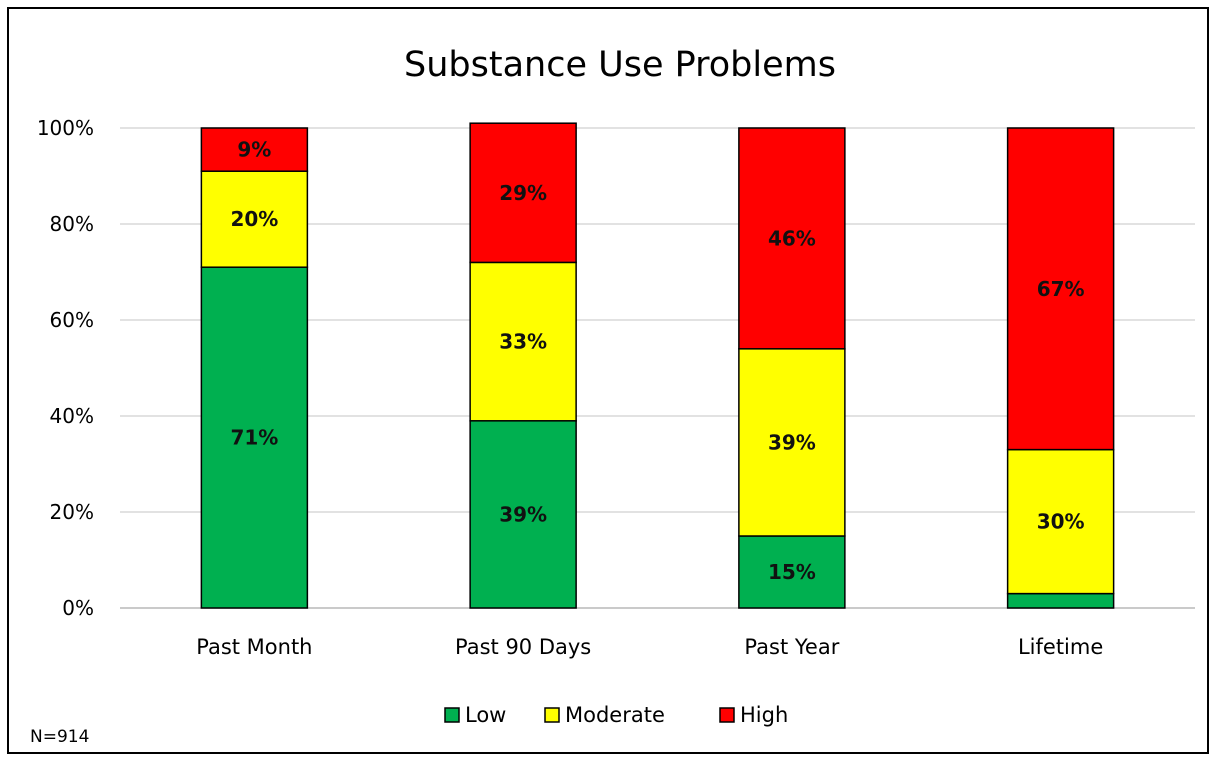  What do you see at coordinates (523, 193) in the screenshot?
I see `data-label: 29%` at bounding box center [523, 193].